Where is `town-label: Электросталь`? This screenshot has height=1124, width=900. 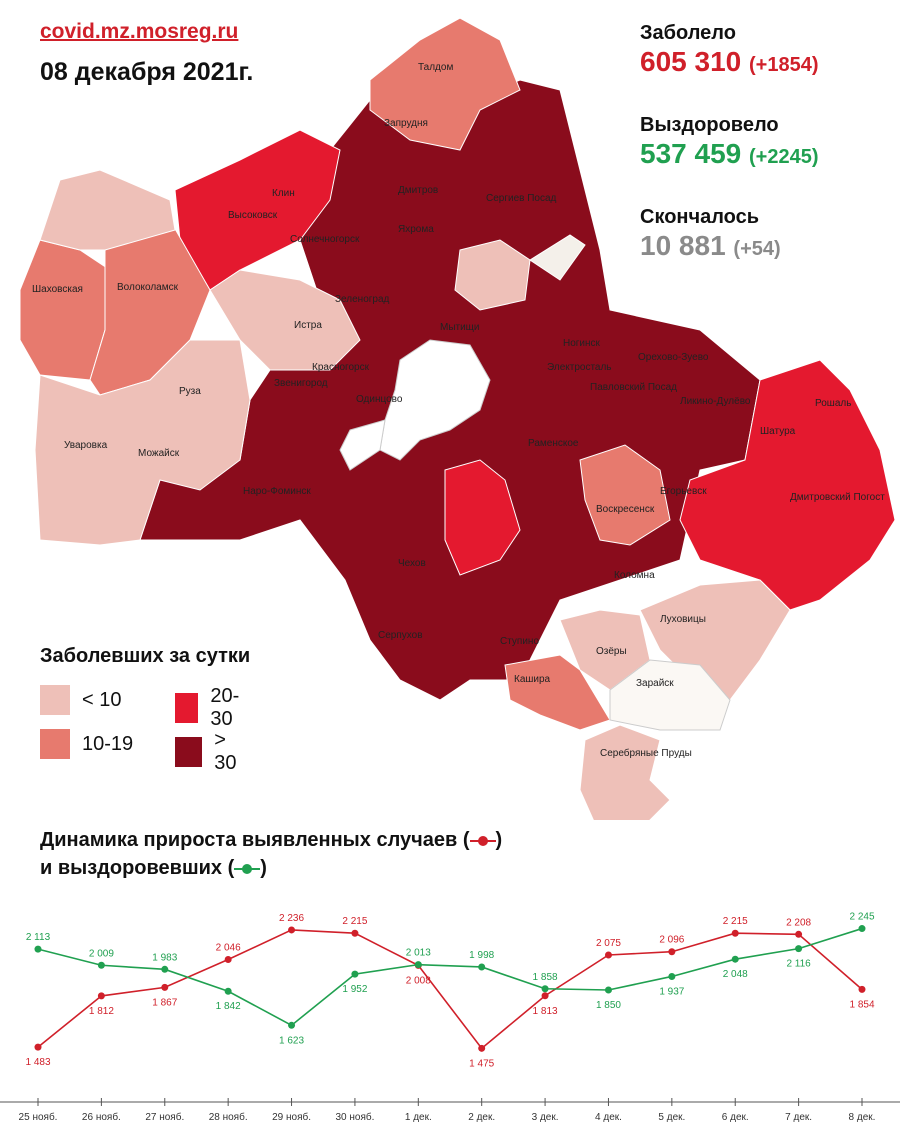
town-label: Электросталь is located at coordinates (579, 367).